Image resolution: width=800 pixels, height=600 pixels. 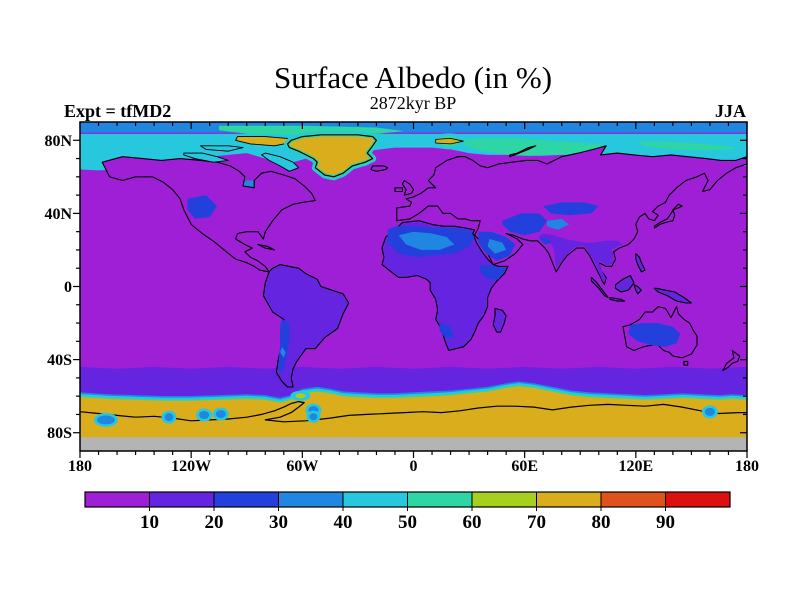 I want to click on x-tick-label: 60W, so click(x=302, y=466).